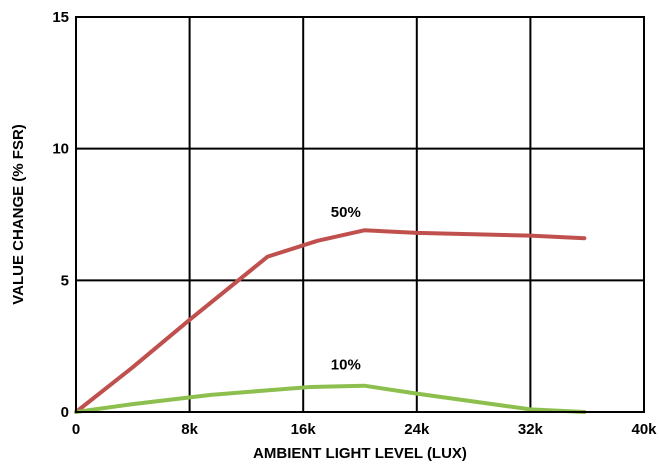 This screenshot has height=468, width=659. What do you see at coordinates (346, 212) in the screenshot?
I see `series-label-0: 50%` at bounding box center [346, 212].